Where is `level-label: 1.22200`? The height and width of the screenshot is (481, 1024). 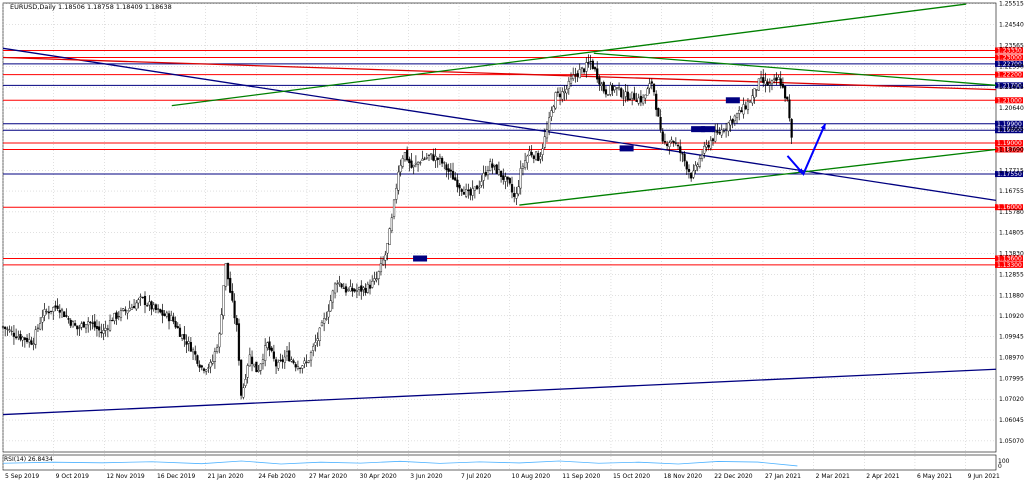 level-label: 1.22200 is located at coordinates (1009, 75).